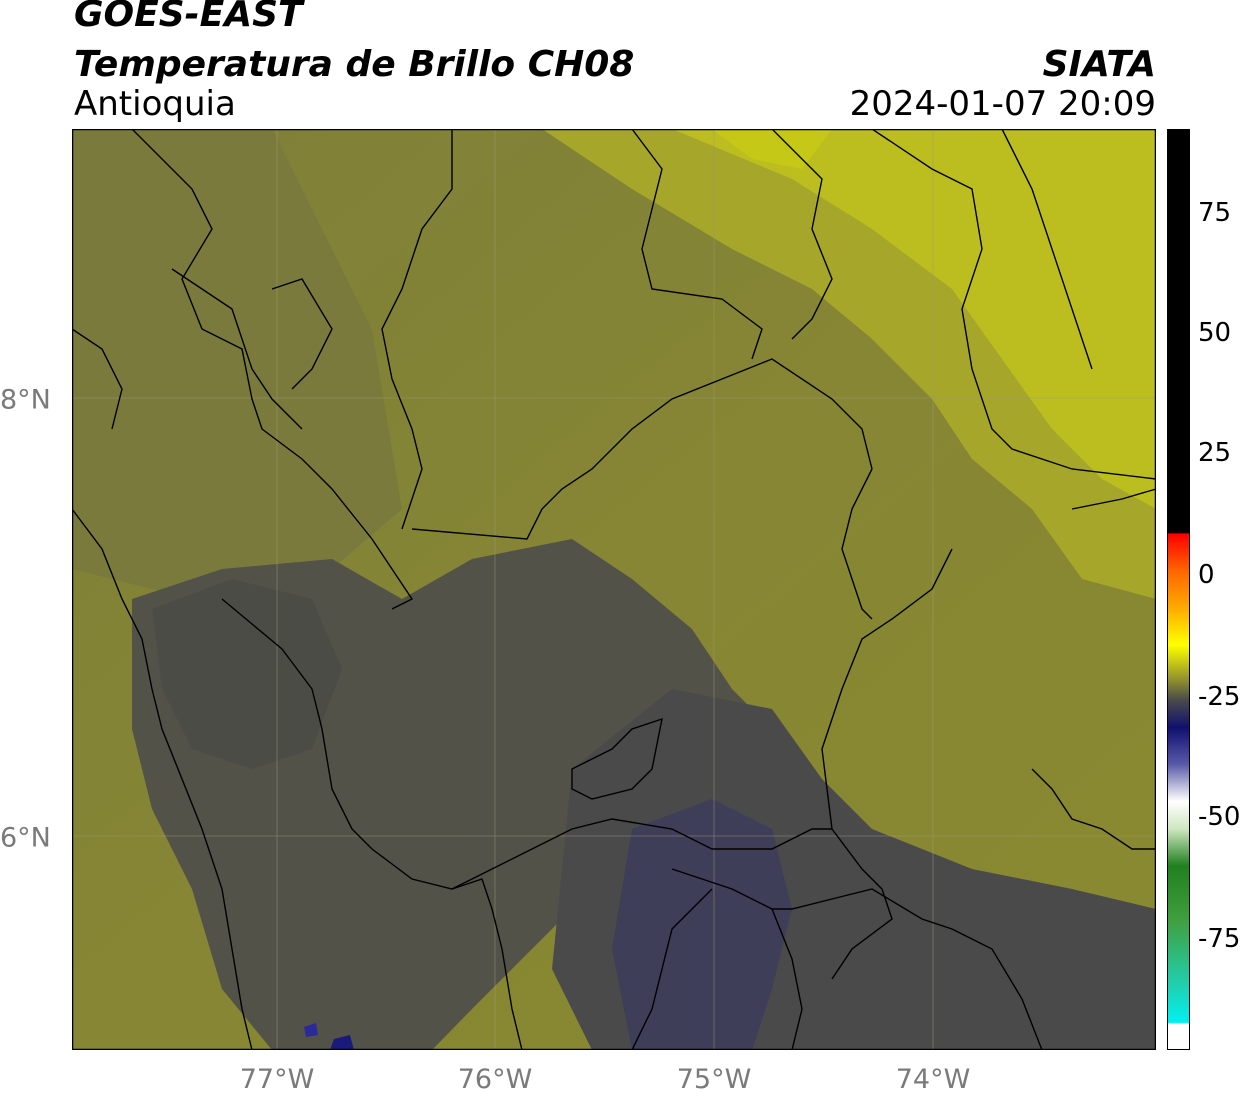 The image size is (1252, 1099). Describe the element at coordinates (247, 674) in the screenshot. I see `cold-cloud-patch-west` at that location.